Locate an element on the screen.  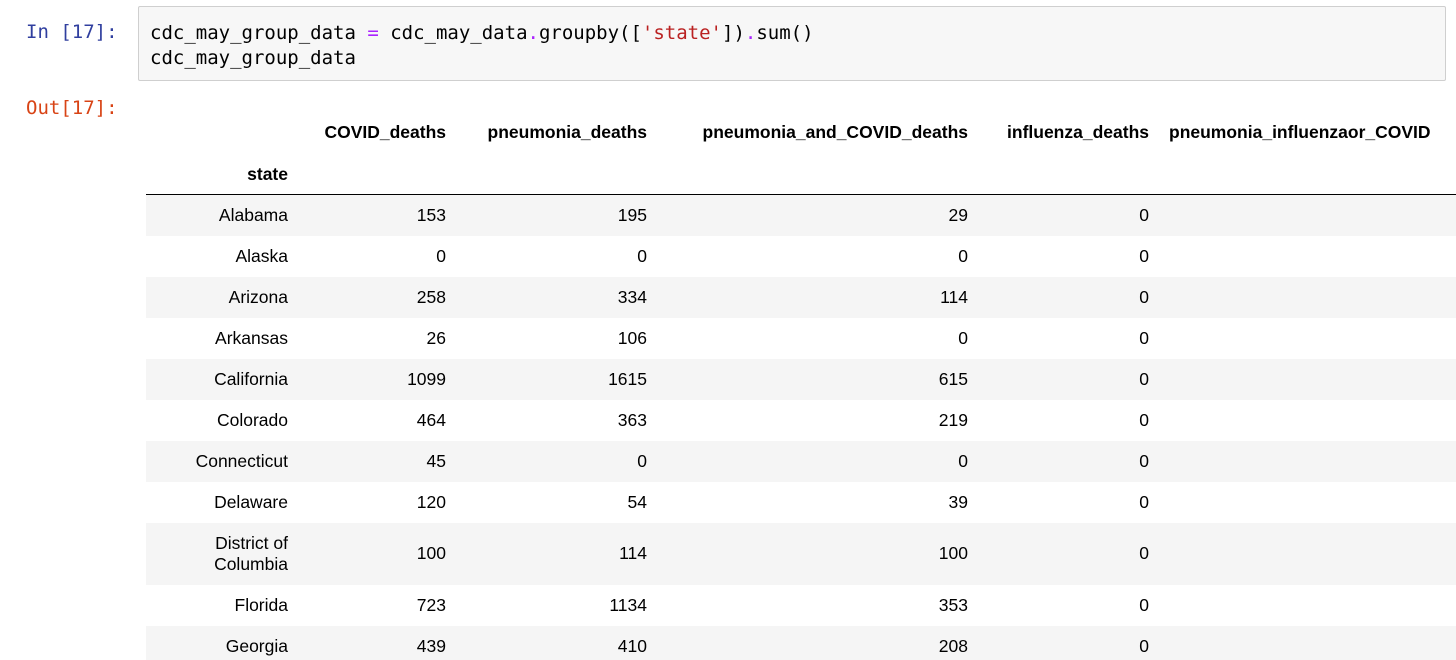
row-index-label: Florida is located at coordinates (261, 604).